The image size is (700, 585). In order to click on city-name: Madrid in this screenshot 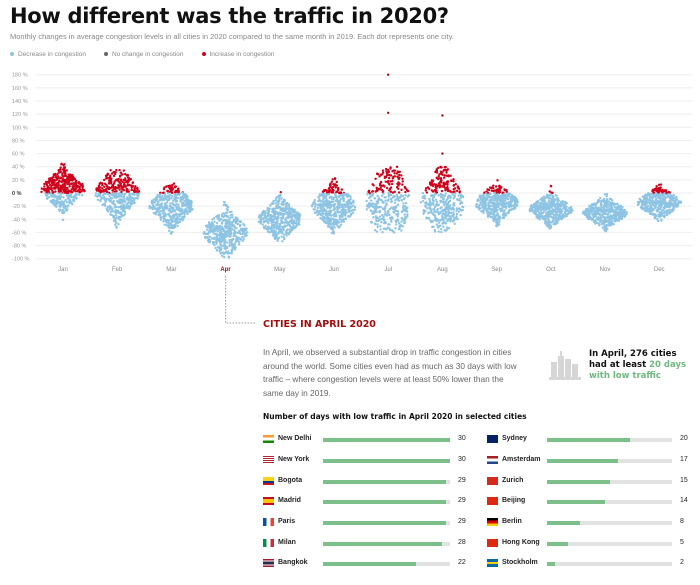, I will do `click(289, 500)`.